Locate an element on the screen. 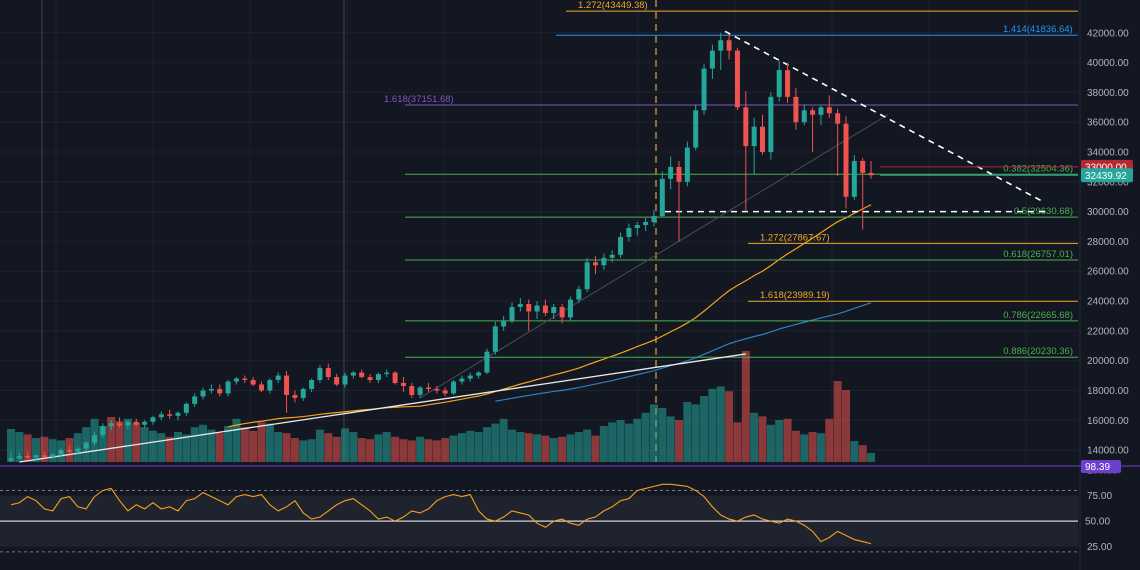 The width and height of the screenshot is (1140, 570). fib-level-label: 1.414(41836.64) is located at coordinates (1038, 29).